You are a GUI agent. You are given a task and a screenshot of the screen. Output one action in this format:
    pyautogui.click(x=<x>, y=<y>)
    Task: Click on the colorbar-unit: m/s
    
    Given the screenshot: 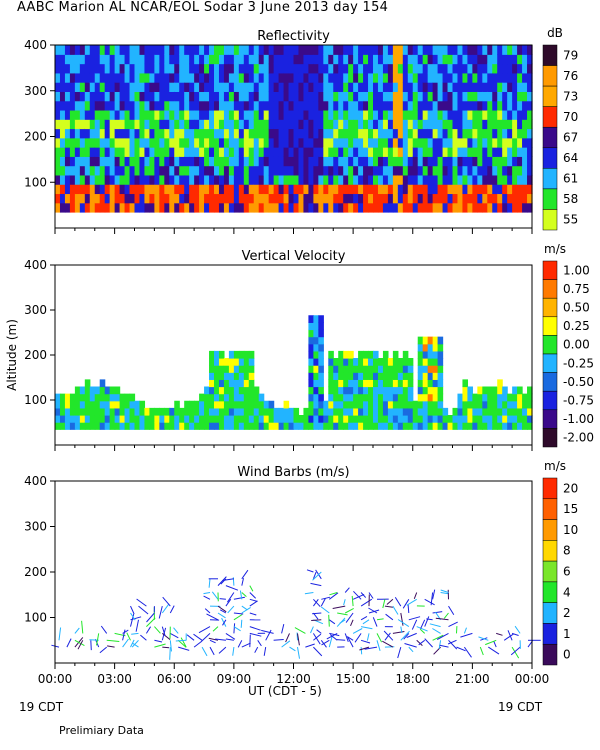 What is the action you would take?
    pyautogui.click(x=555, y=249)
    